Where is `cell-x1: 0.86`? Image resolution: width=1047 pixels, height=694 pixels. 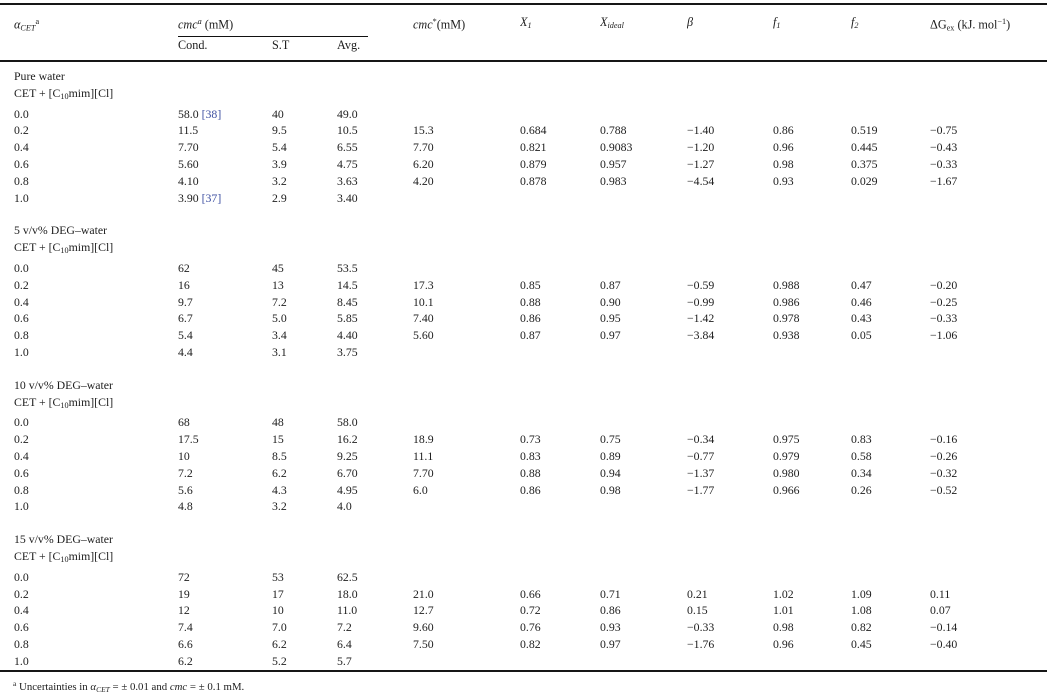 cell-x1: 0.86 is located at coordinates (530, 489).